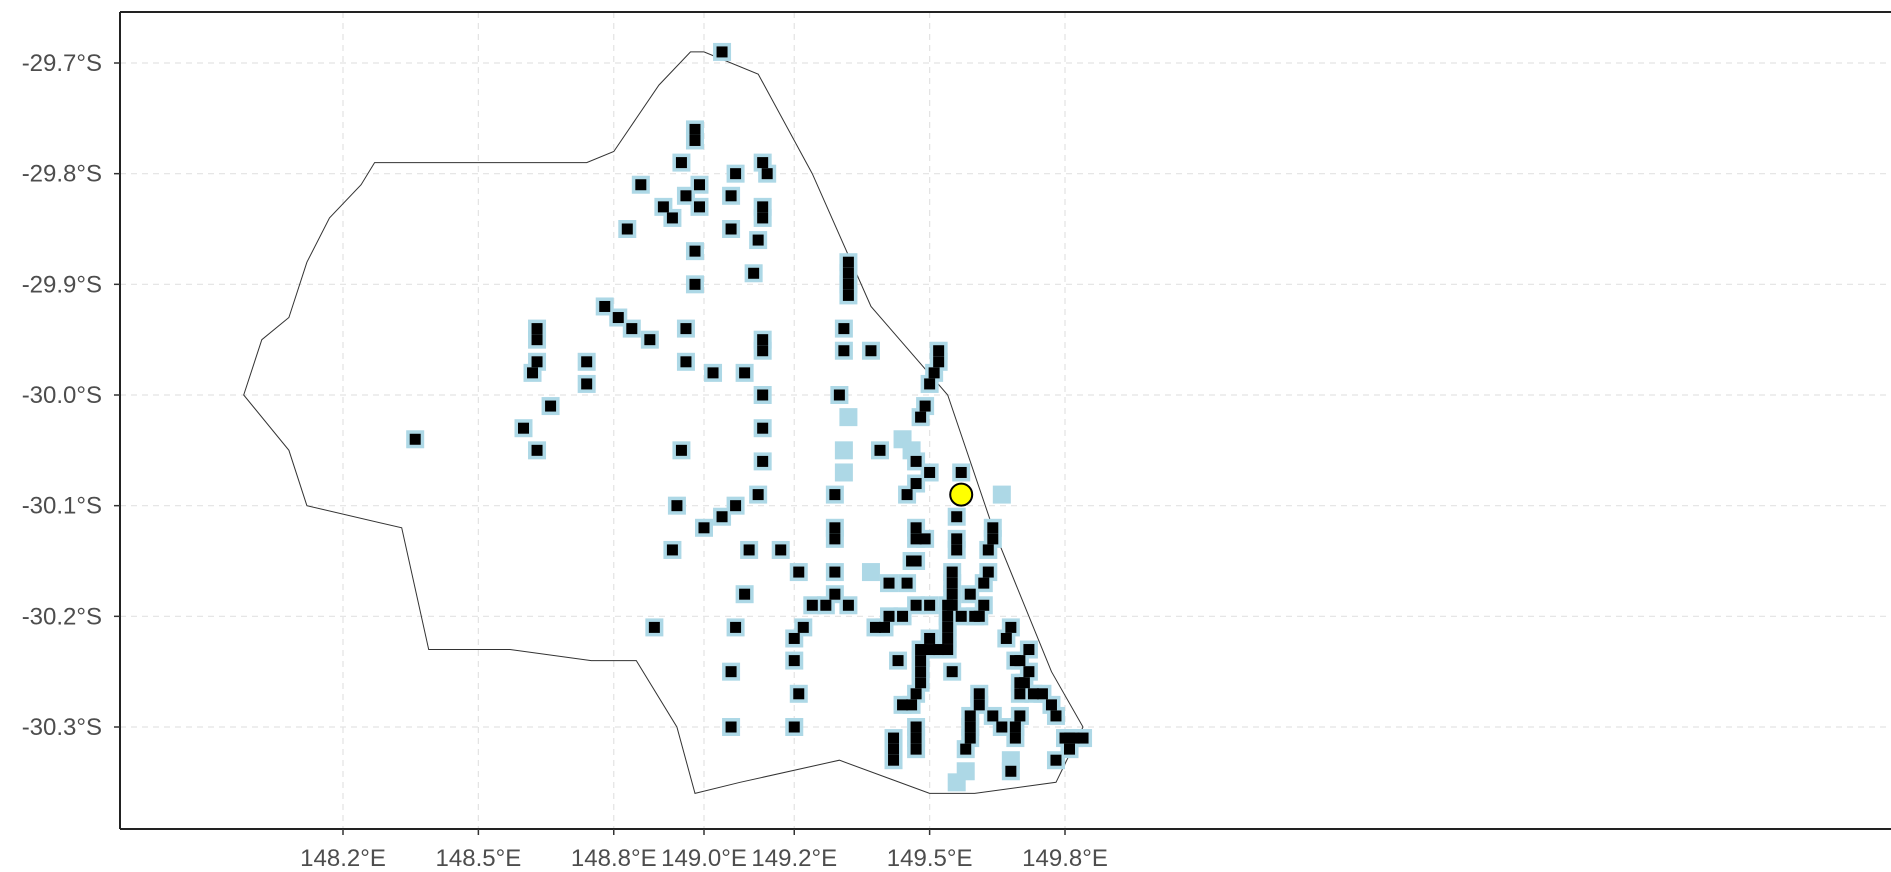 The height and width of the screenshot is (872, 1891). I want to click on x-tick-label: 149.8°E, so click(1065, 858).